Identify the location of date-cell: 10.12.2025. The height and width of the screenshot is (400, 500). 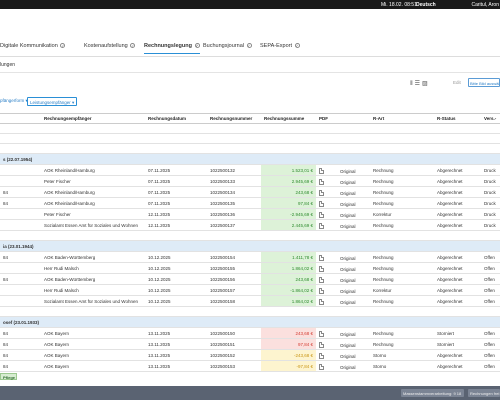
(176, 257).